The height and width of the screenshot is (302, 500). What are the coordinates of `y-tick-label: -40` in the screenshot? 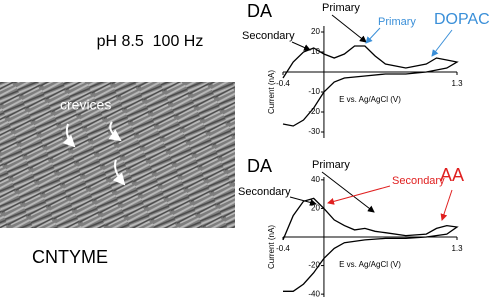 It's located at (314, 293).